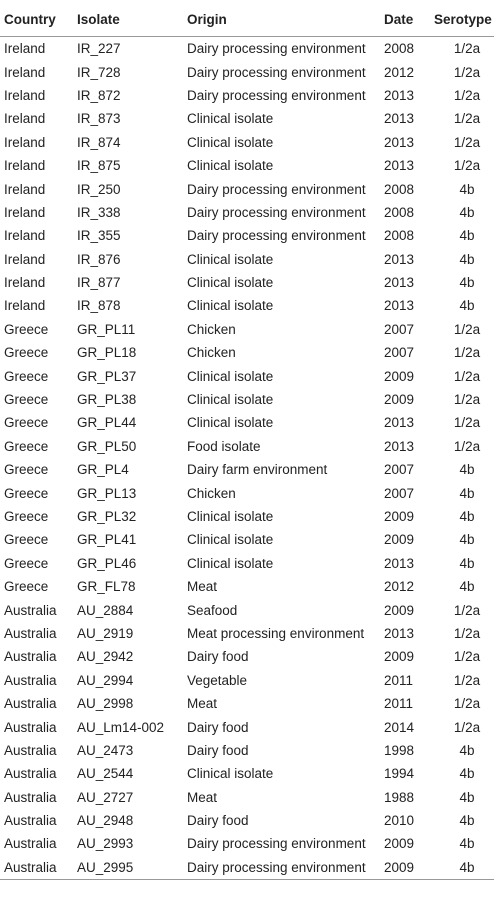  I want to click on cell-origin: Chicken, so click(211, 329).